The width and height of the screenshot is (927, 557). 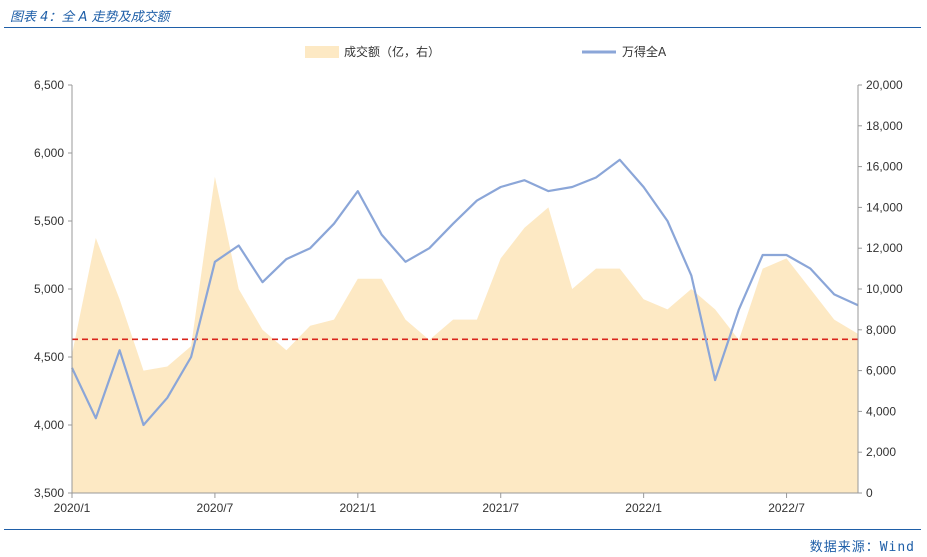 What do you see at coordinates (49, 493) in the screenshot?
I see `y-left-tick-label: 3,500` at bounding box center [49, 493].